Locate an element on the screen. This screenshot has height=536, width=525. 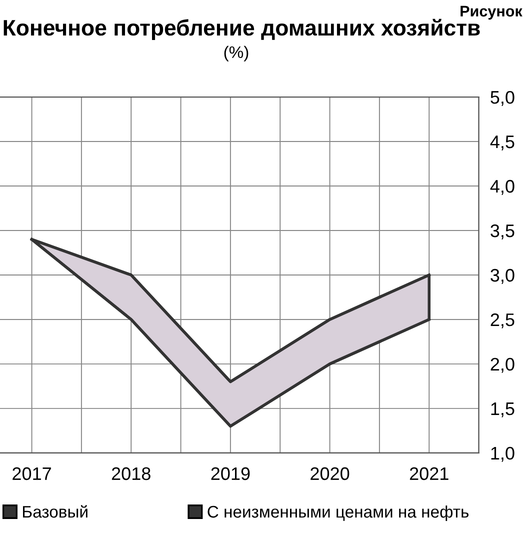
chart-title: Конечное потребление домашних хозяйств is located at coordinates (242, 29).